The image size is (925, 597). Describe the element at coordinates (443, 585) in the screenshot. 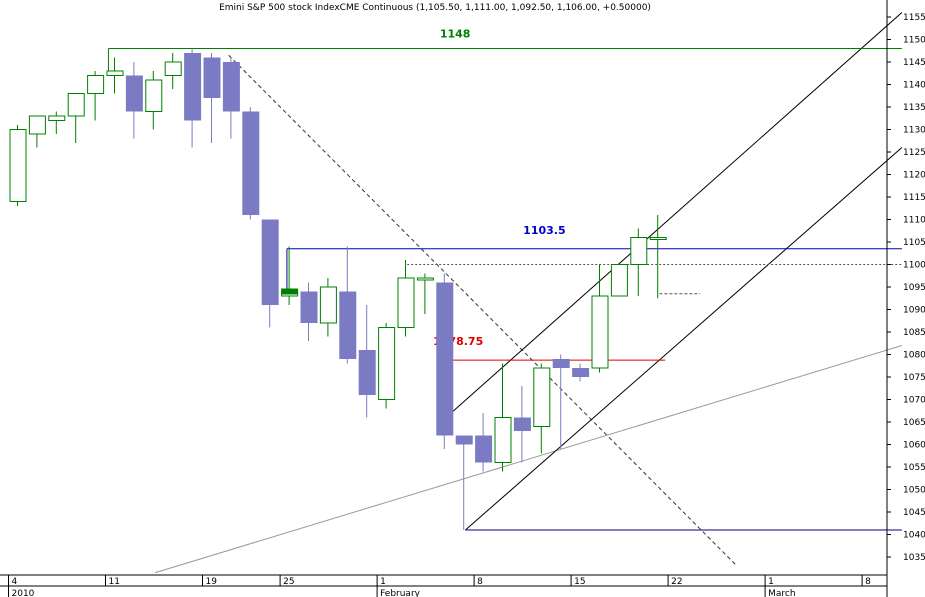

I see `x-axis: 4 11 19 25 1 8 15 22 1 8 2010 February March` at that location.